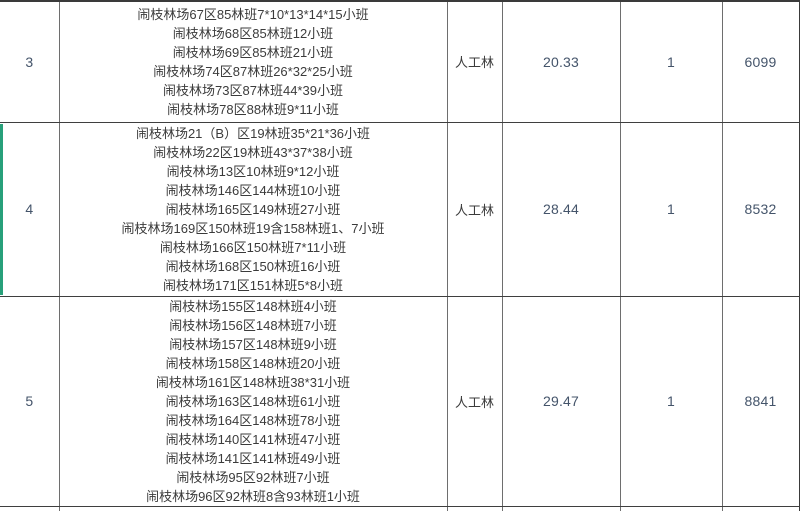 This screenshot has height=513, width=800. I want to click on row-number-cell: 4, so click(30, 209).